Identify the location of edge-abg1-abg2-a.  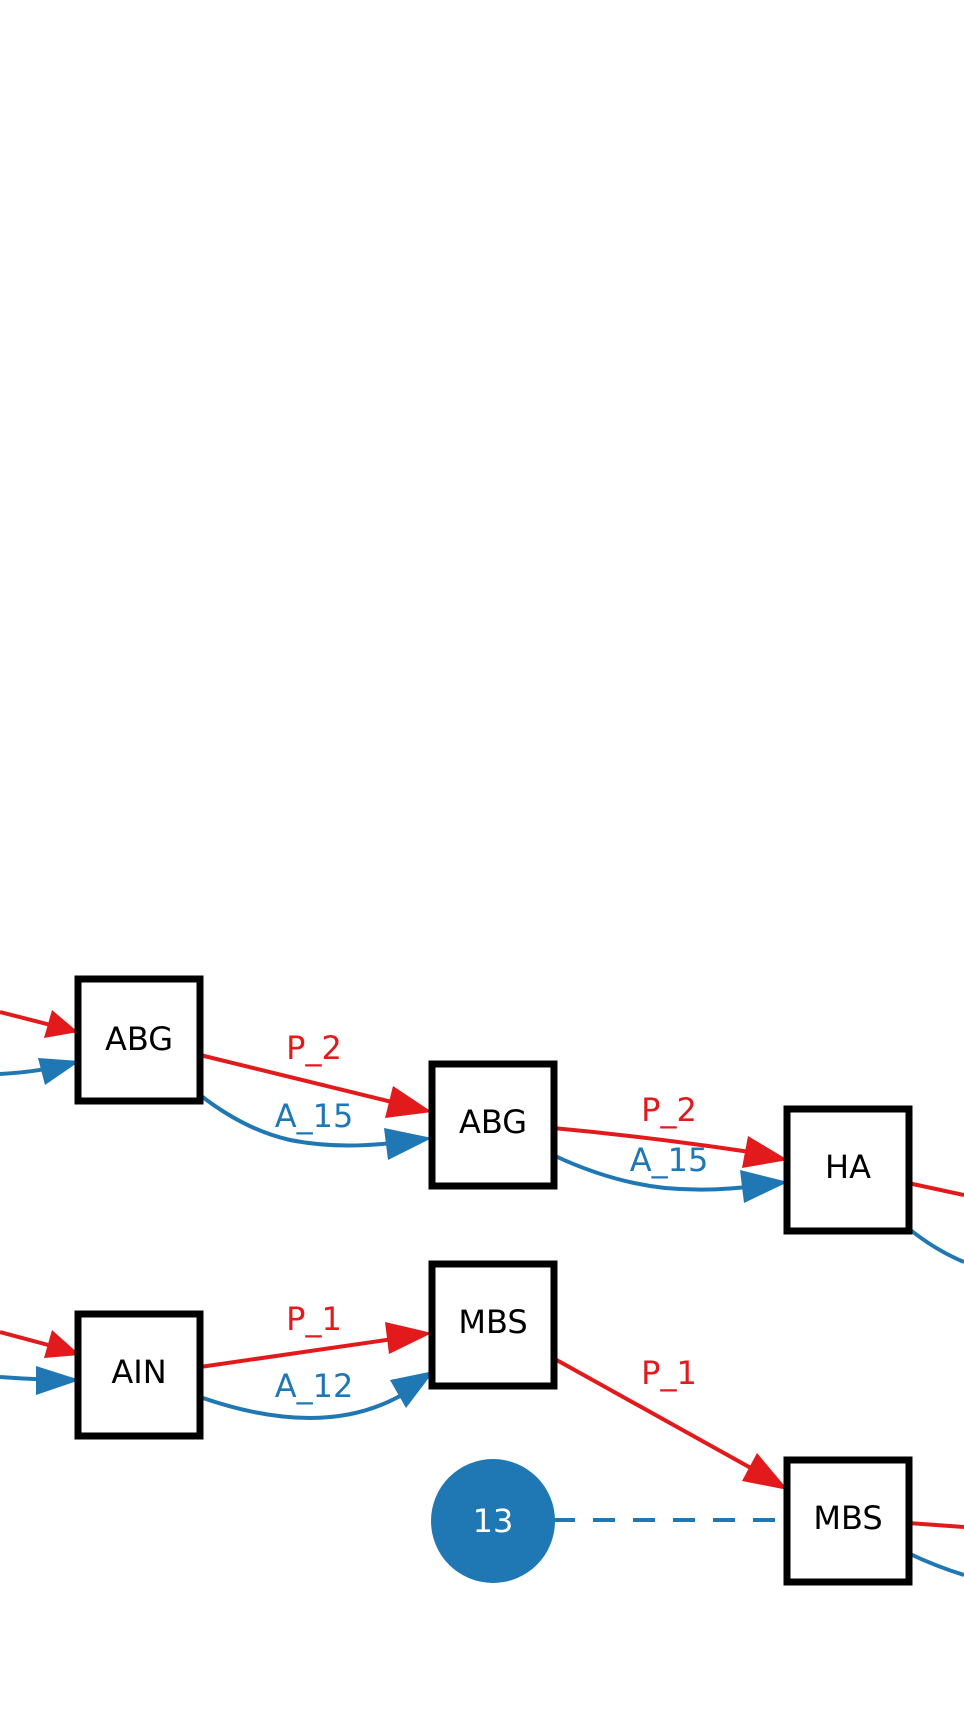
(299, 1120).